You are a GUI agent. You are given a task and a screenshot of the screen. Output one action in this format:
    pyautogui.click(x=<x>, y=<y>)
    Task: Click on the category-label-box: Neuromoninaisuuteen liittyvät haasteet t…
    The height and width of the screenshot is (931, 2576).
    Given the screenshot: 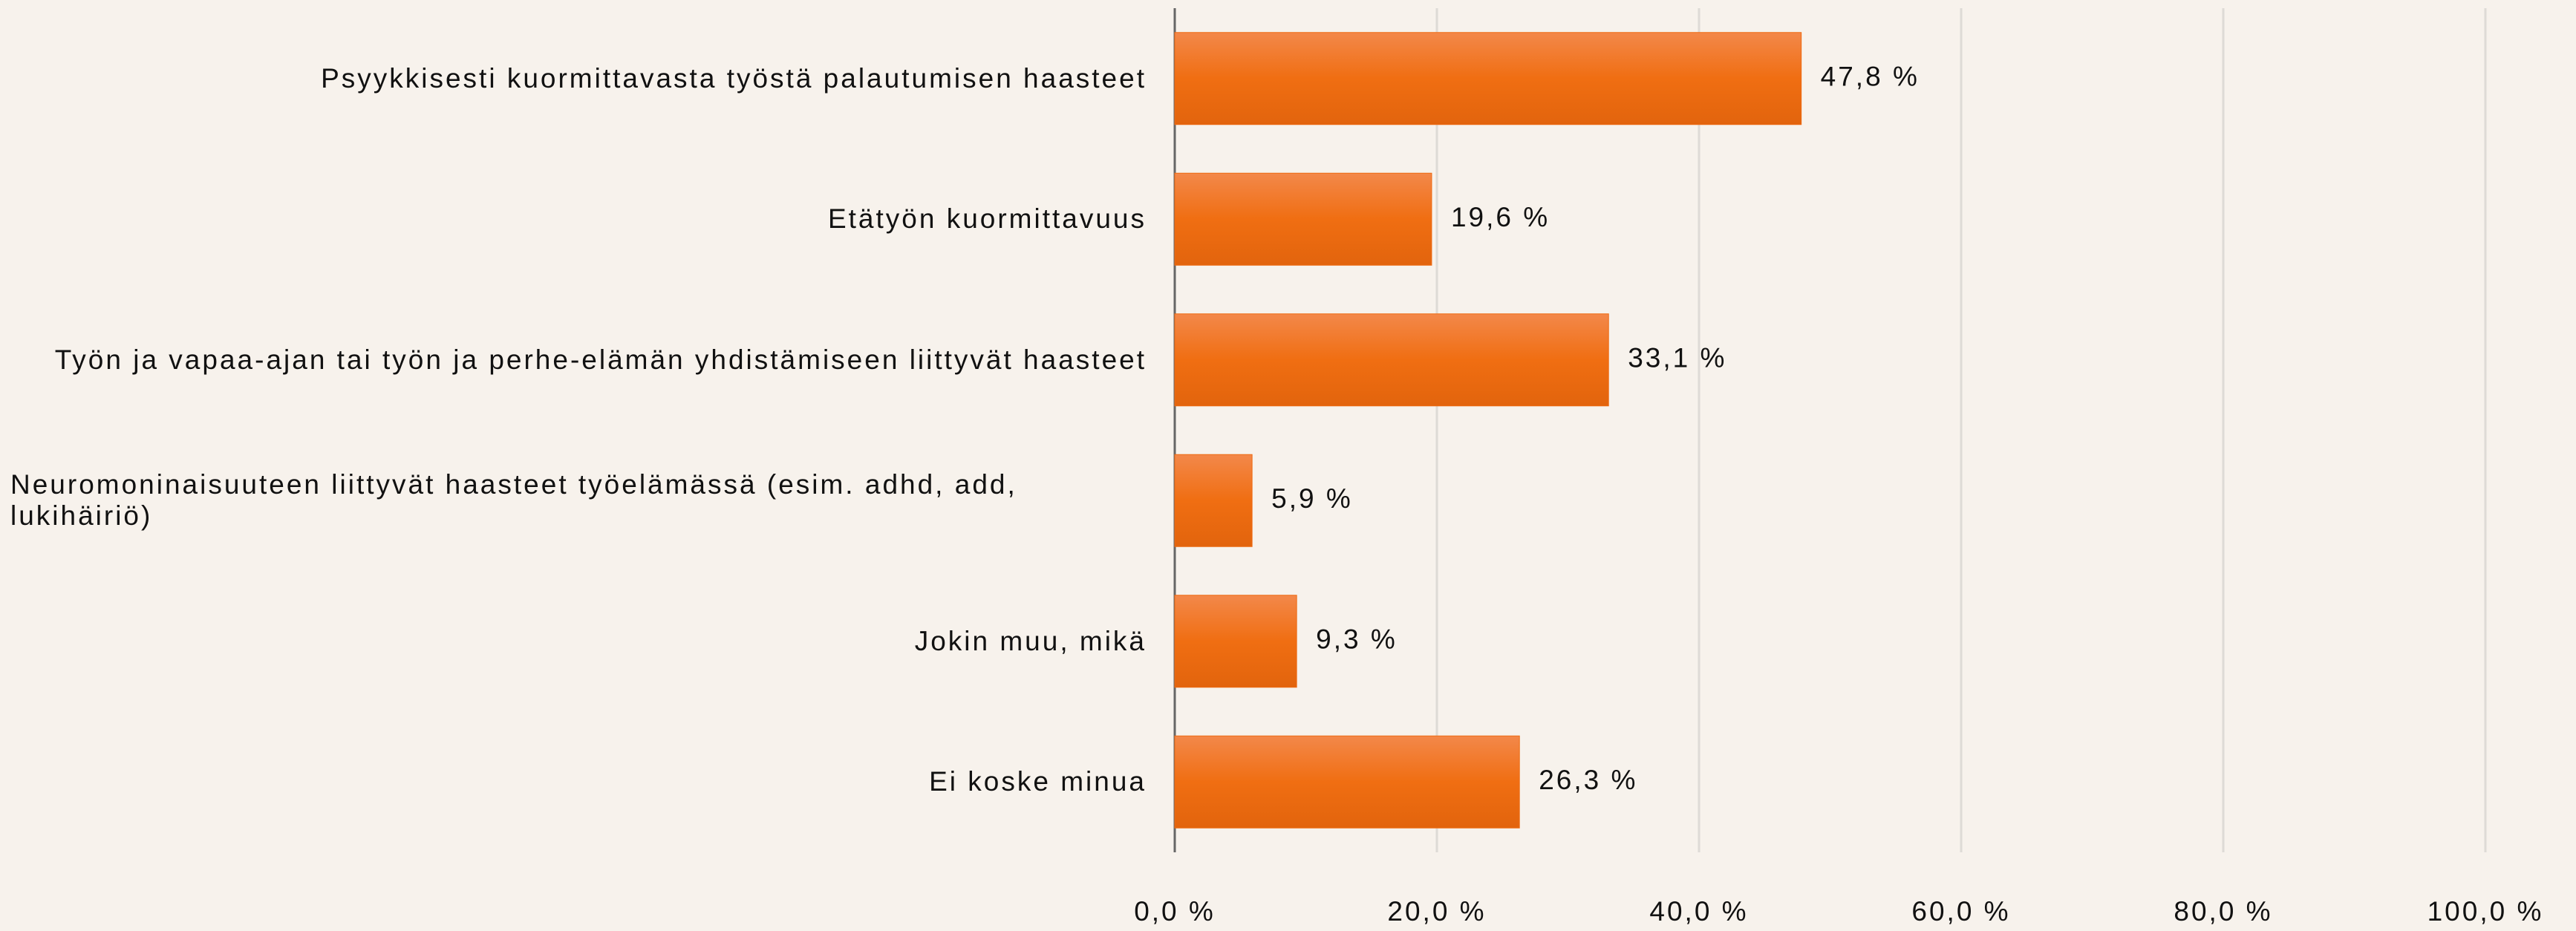 What is the action you would take?
    pyautogui.click(x=573, y=500)
    